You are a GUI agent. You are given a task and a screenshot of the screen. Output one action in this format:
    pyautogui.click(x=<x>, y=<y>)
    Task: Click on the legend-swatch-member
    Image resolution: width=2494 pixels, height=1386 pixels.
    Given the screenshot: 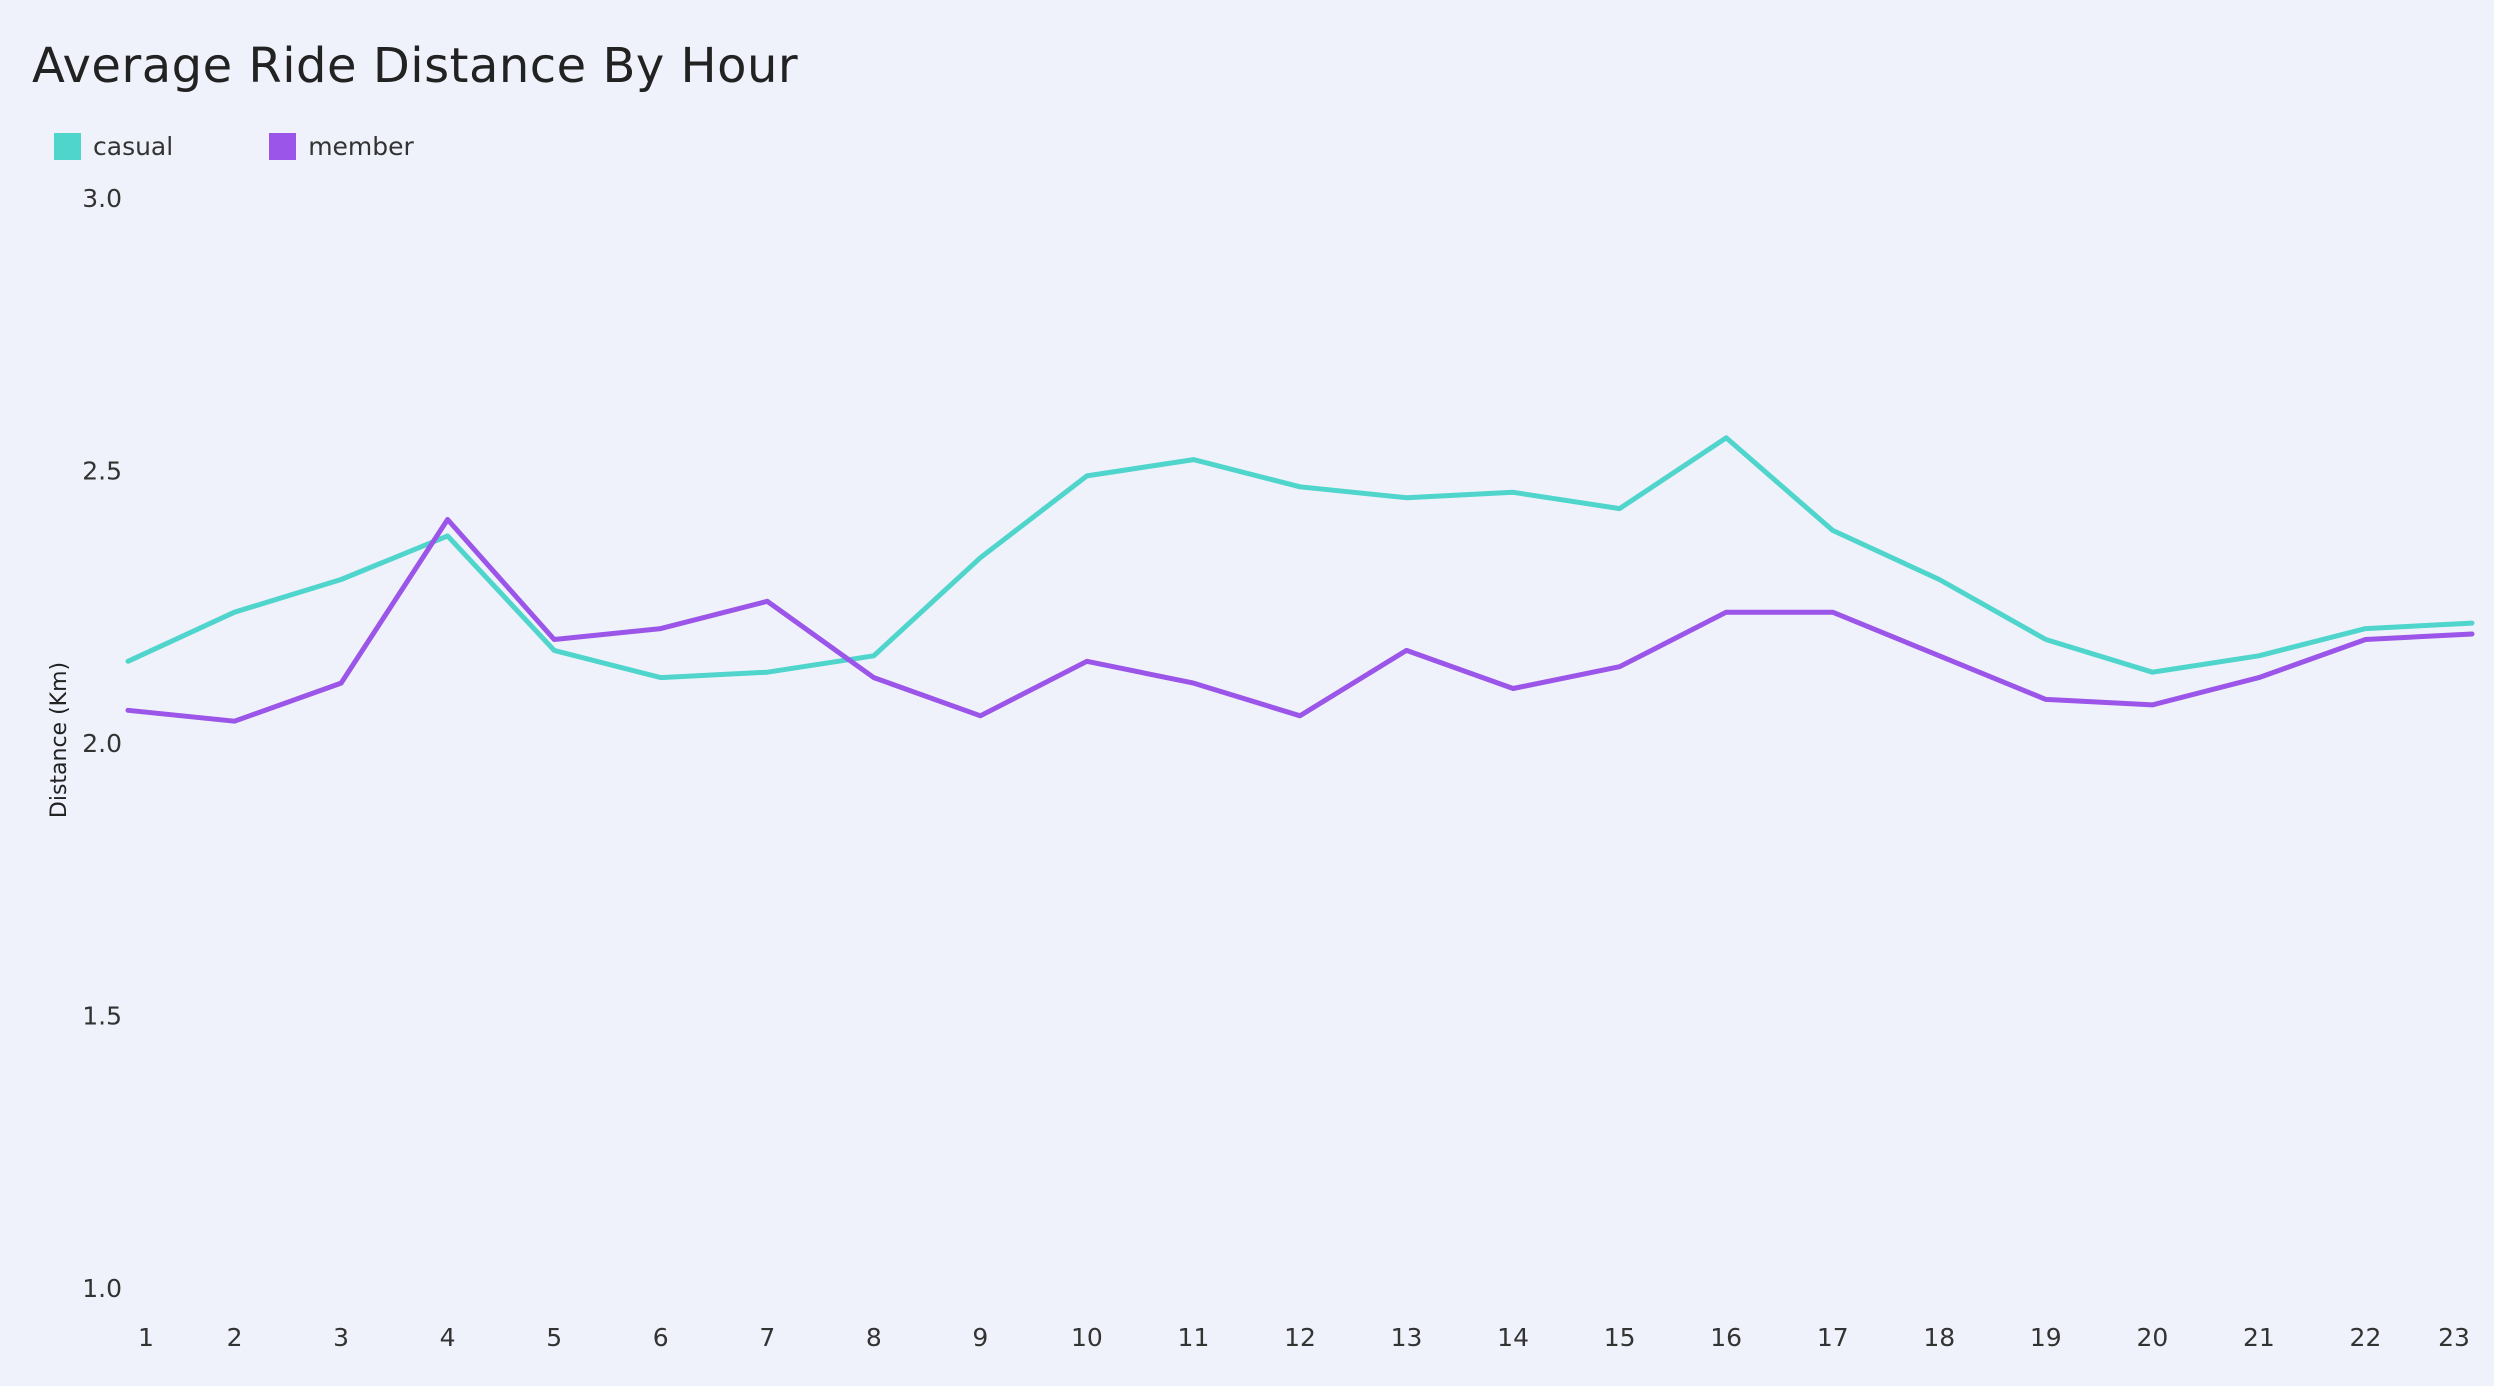 What is the action you would take?
    pyautogui.click(x=283, y=146)
    